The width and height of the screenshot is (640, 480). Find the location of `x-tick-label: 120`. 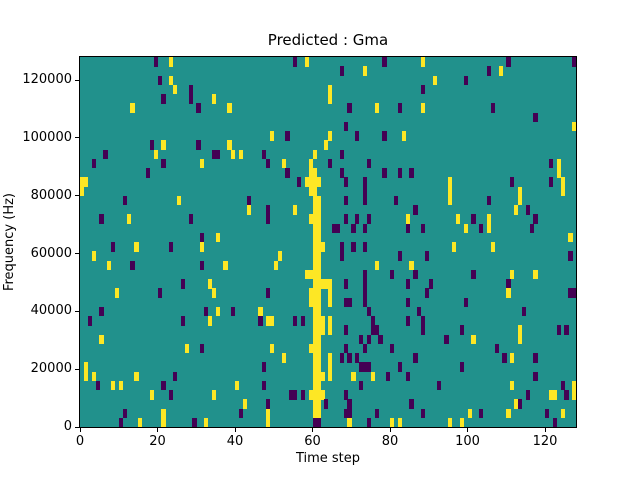

x-tick-label: 120 is located at coordinates (545, 441).